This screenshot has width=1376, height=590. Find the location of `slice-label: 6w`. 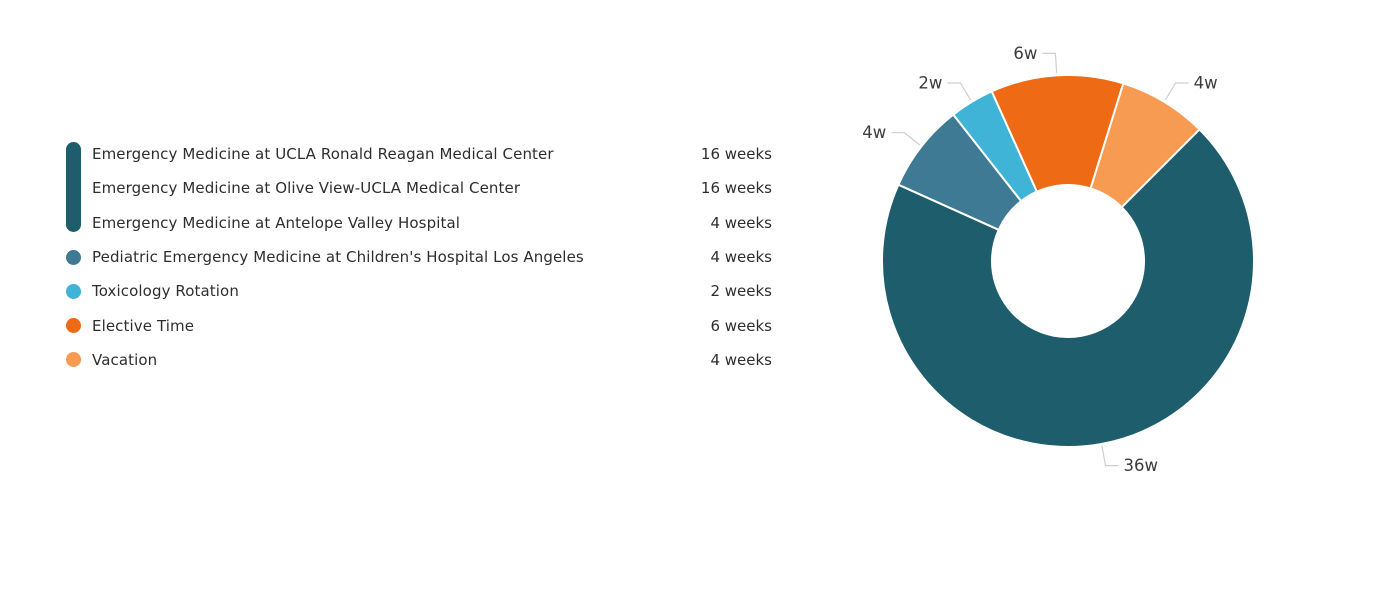

slice-label: 6w is located at coordinates (1025, 53).